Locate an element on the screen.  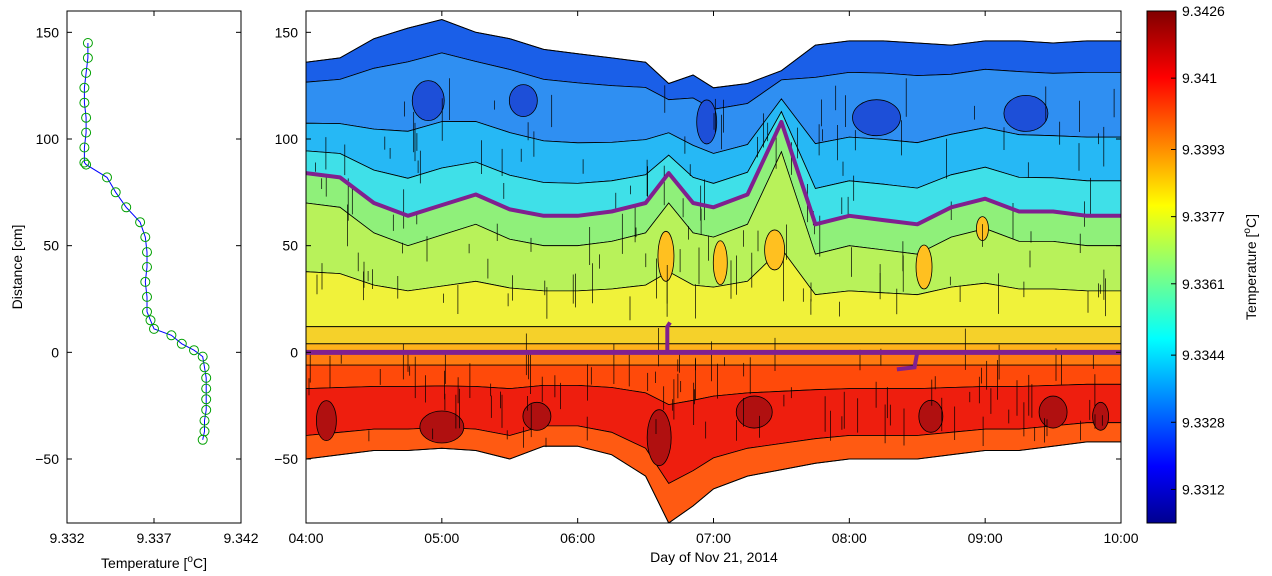
heatmap-x-tick-label: 07:00 is located at coordinates (713, 538).